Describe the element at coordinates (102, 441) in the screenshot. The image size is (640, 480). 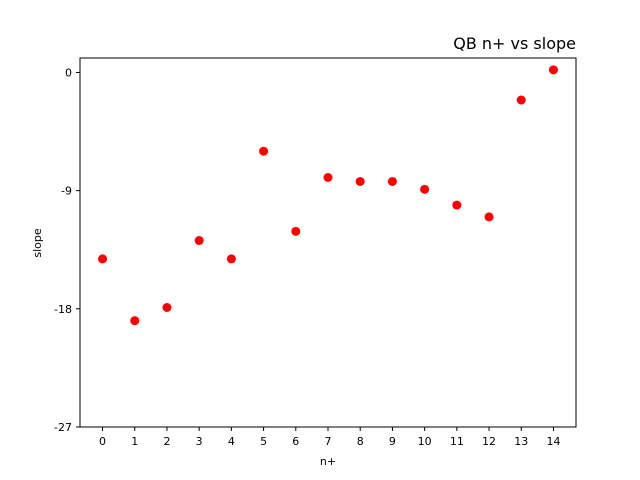
I see `x-tick-label: 0` at that location.